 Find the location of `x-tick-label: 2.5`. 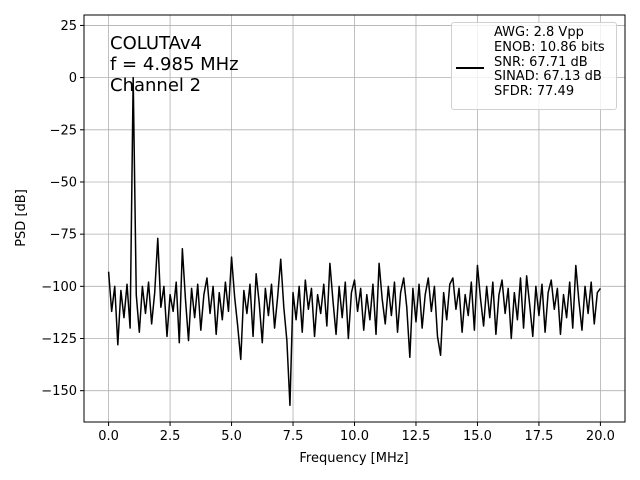

x-tick-label: 2.5 is located at coordinates (170, 436).